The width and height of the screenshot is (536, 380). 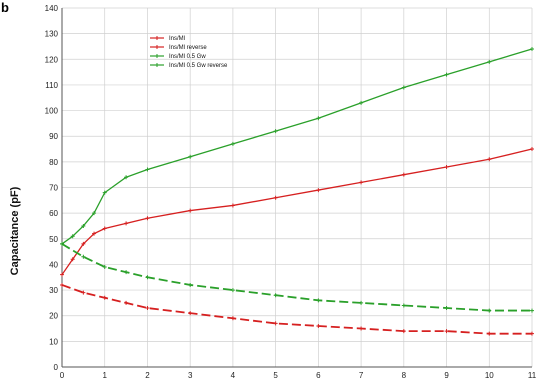 What do you see at coordinates (52, 8) in the screenshot?
I see `y-tick-label-14: 140` at bounding box center [52, 8].